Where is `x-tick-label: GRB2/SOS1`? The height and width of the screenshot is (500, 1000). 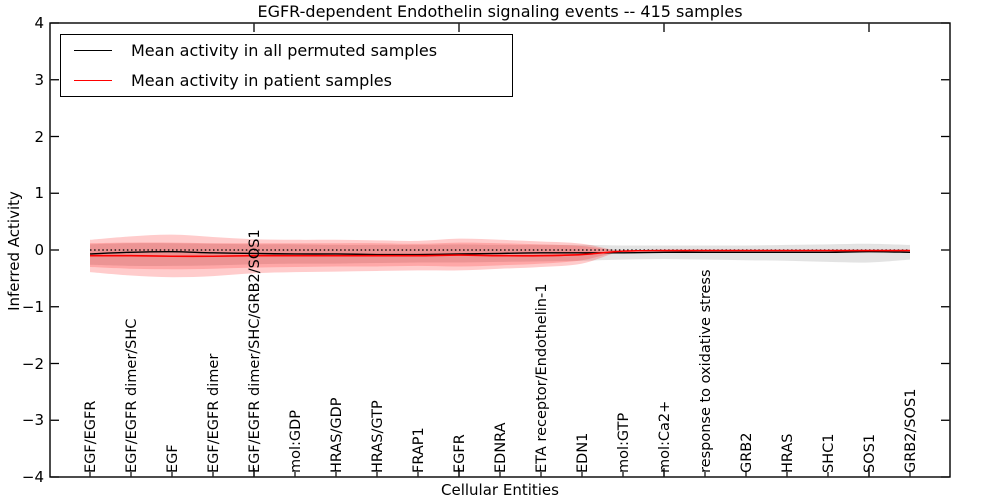
x-tick-label: GRB2/SOS1 is located at coordinates (911, 431).